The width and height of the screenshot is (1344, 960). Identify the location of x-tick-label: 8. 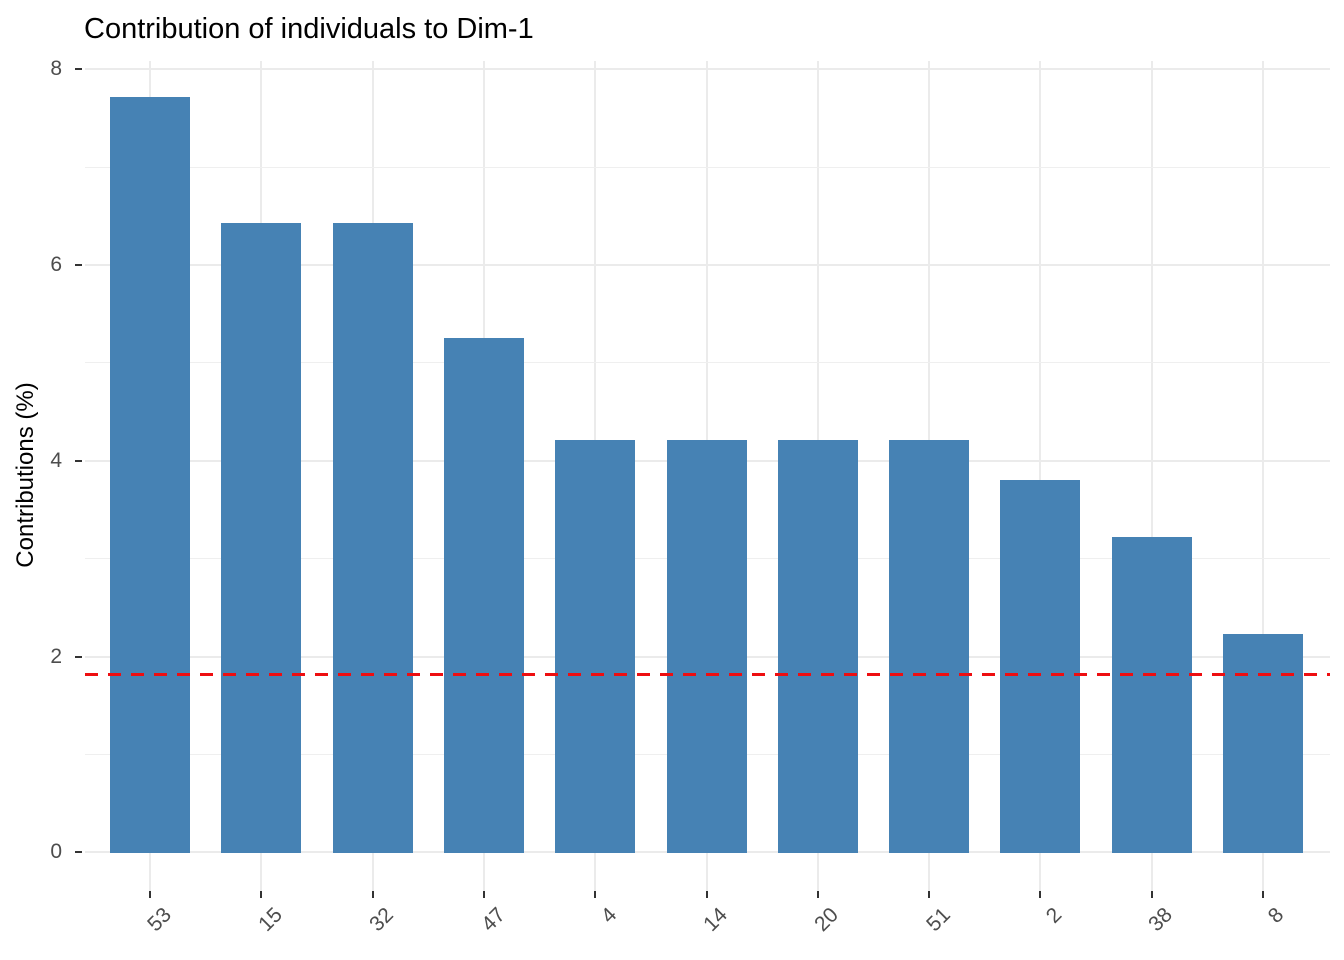
(1276, 915).